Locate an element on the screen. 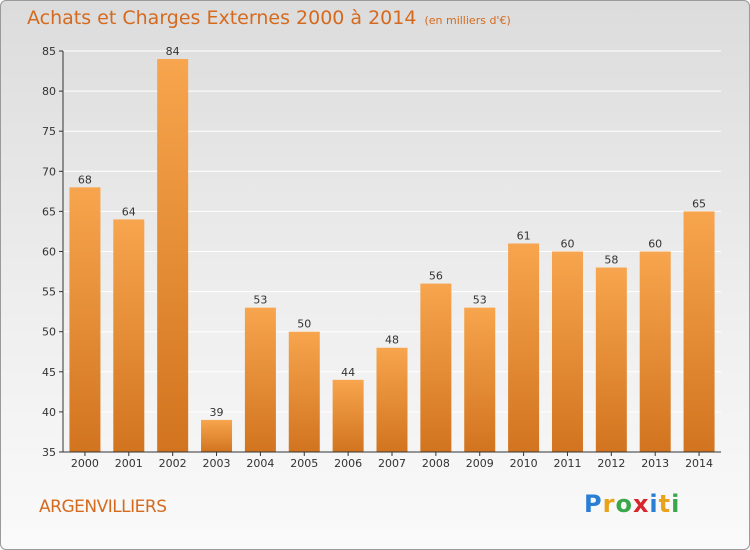  y-tick-label: 85 is located at coordinates (49, 51).